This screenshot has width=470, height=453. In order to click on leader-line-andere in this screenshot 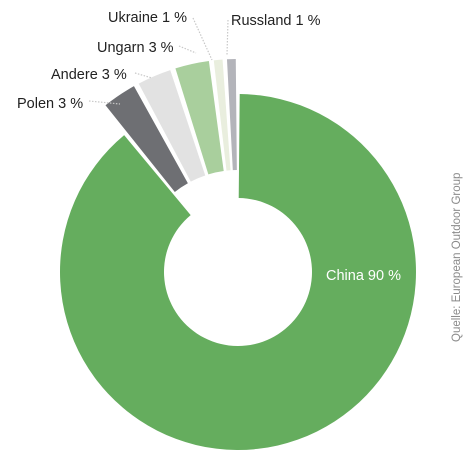, I will do `click(143, 75)`.